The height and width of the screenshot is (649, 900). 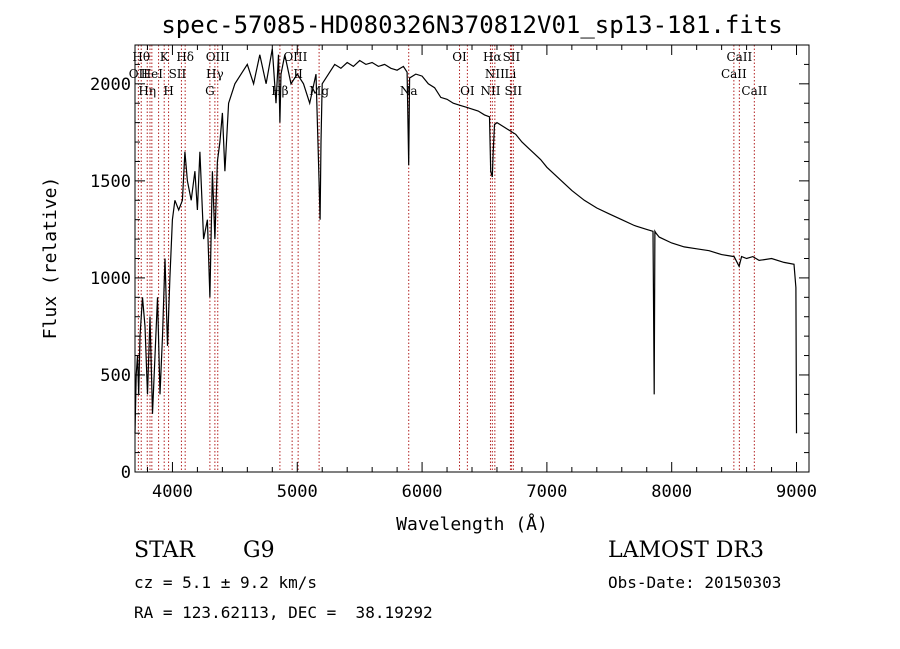 I want to click on redshift-text: cz = 5.1 ± 9.2 km/s, so click(x=226, y=582).